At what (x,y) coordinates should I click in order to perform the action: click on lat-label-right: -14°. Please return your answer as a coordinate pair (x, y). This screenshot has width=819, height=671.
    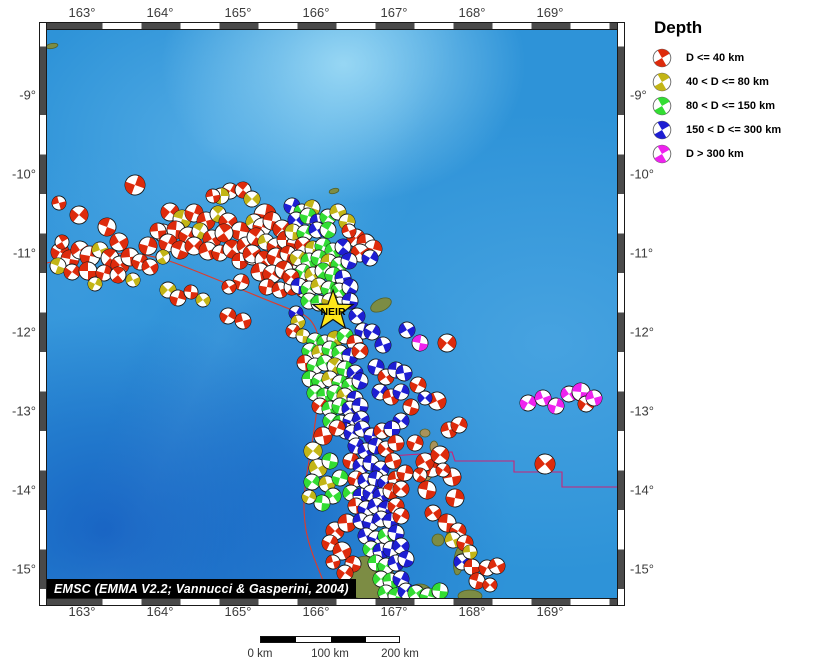
    Looking at the image, I should click on (642, 490).